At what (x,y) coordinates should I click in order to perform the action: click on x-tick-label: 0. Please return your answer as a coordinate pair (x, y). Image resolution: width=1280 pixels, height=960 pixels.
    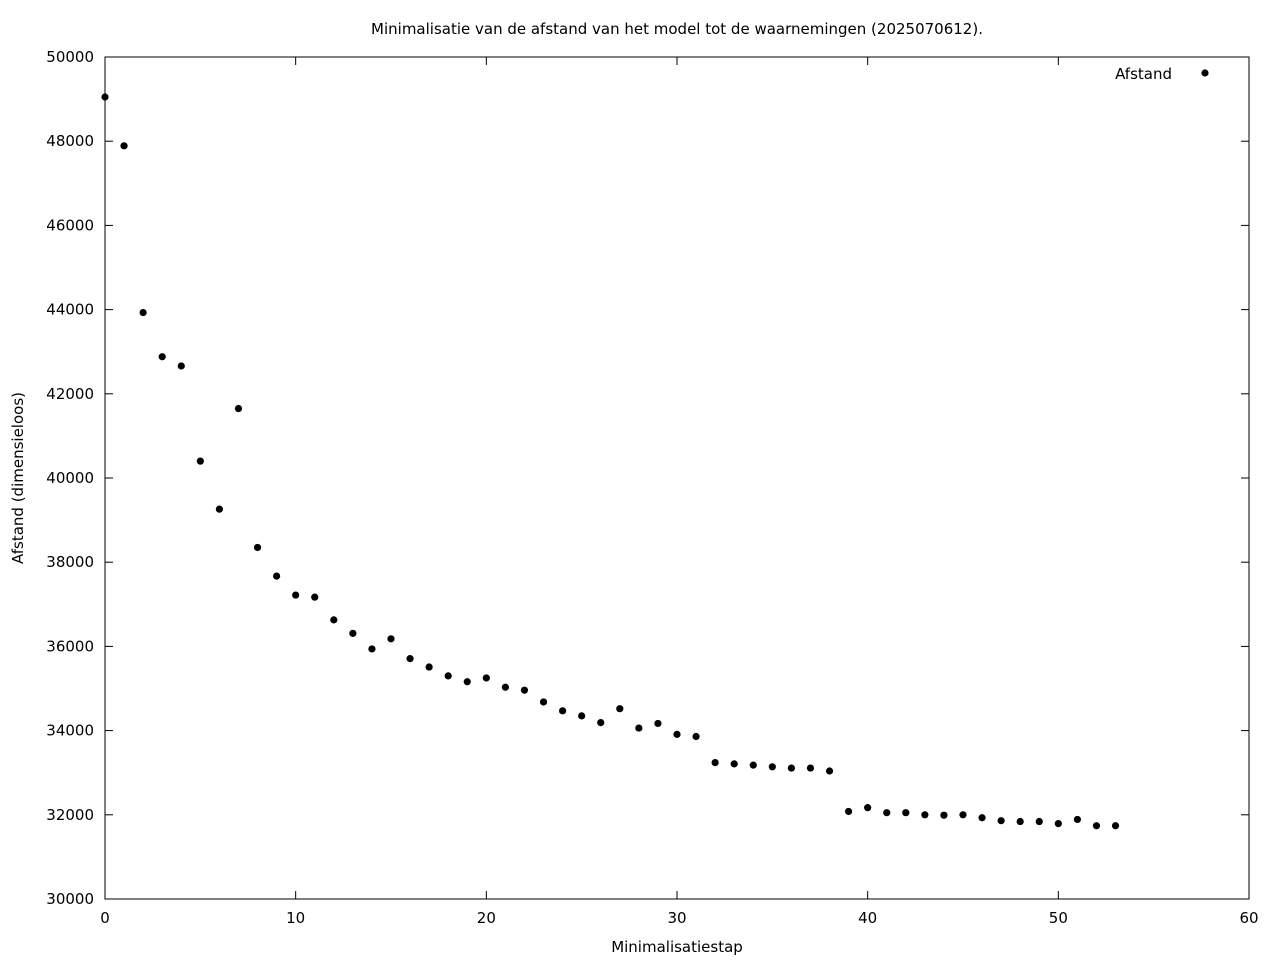
    Looking at the image, I should click on (105, 918).